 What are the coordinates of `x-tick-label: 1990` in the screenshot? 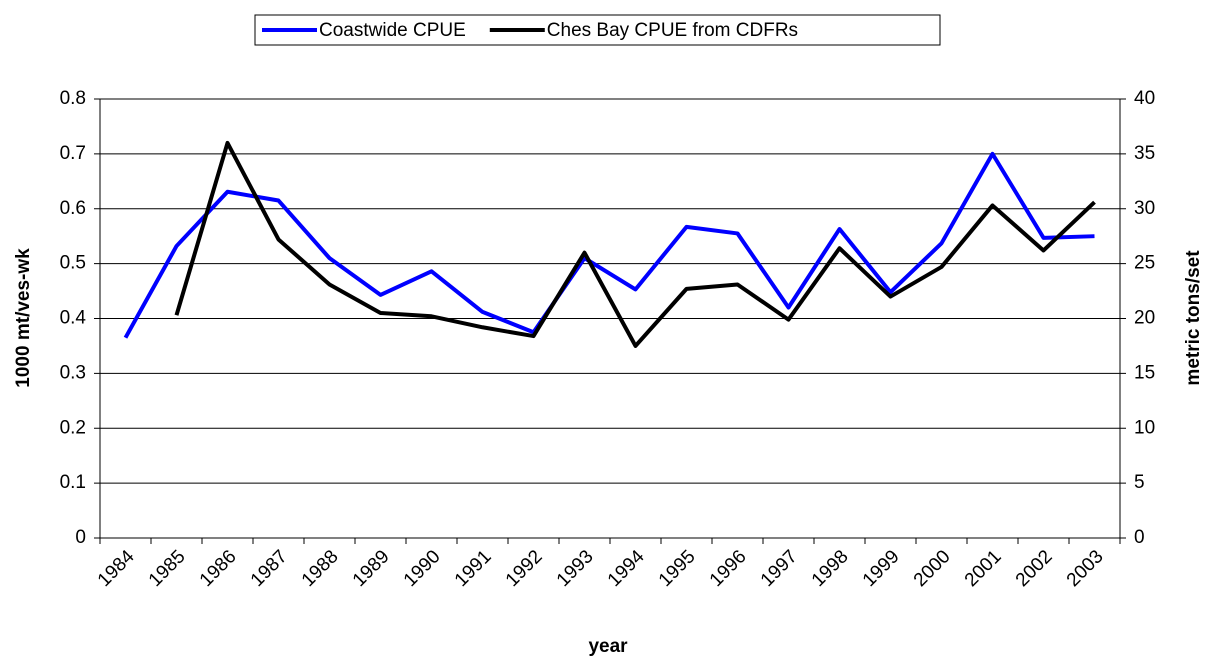 It's located at (422, 568).